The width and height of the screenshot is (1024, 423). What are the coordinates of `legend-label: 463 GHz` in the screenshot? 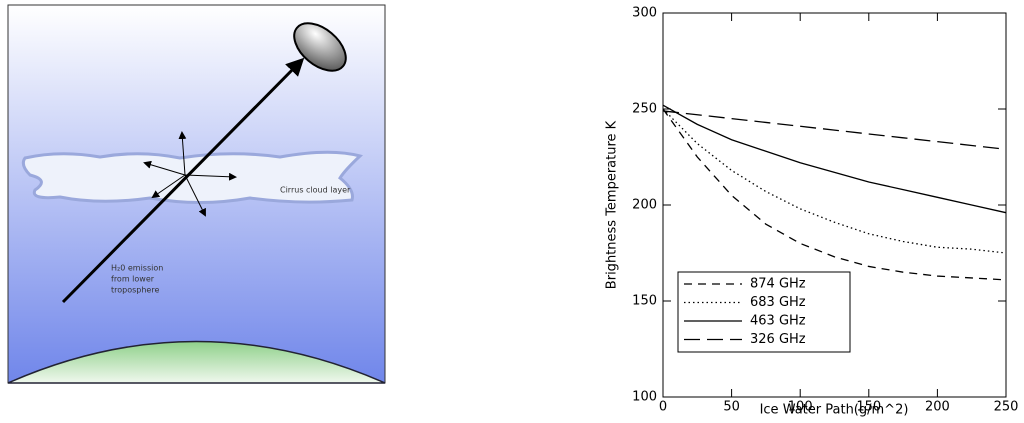 It's located at (778, 321).